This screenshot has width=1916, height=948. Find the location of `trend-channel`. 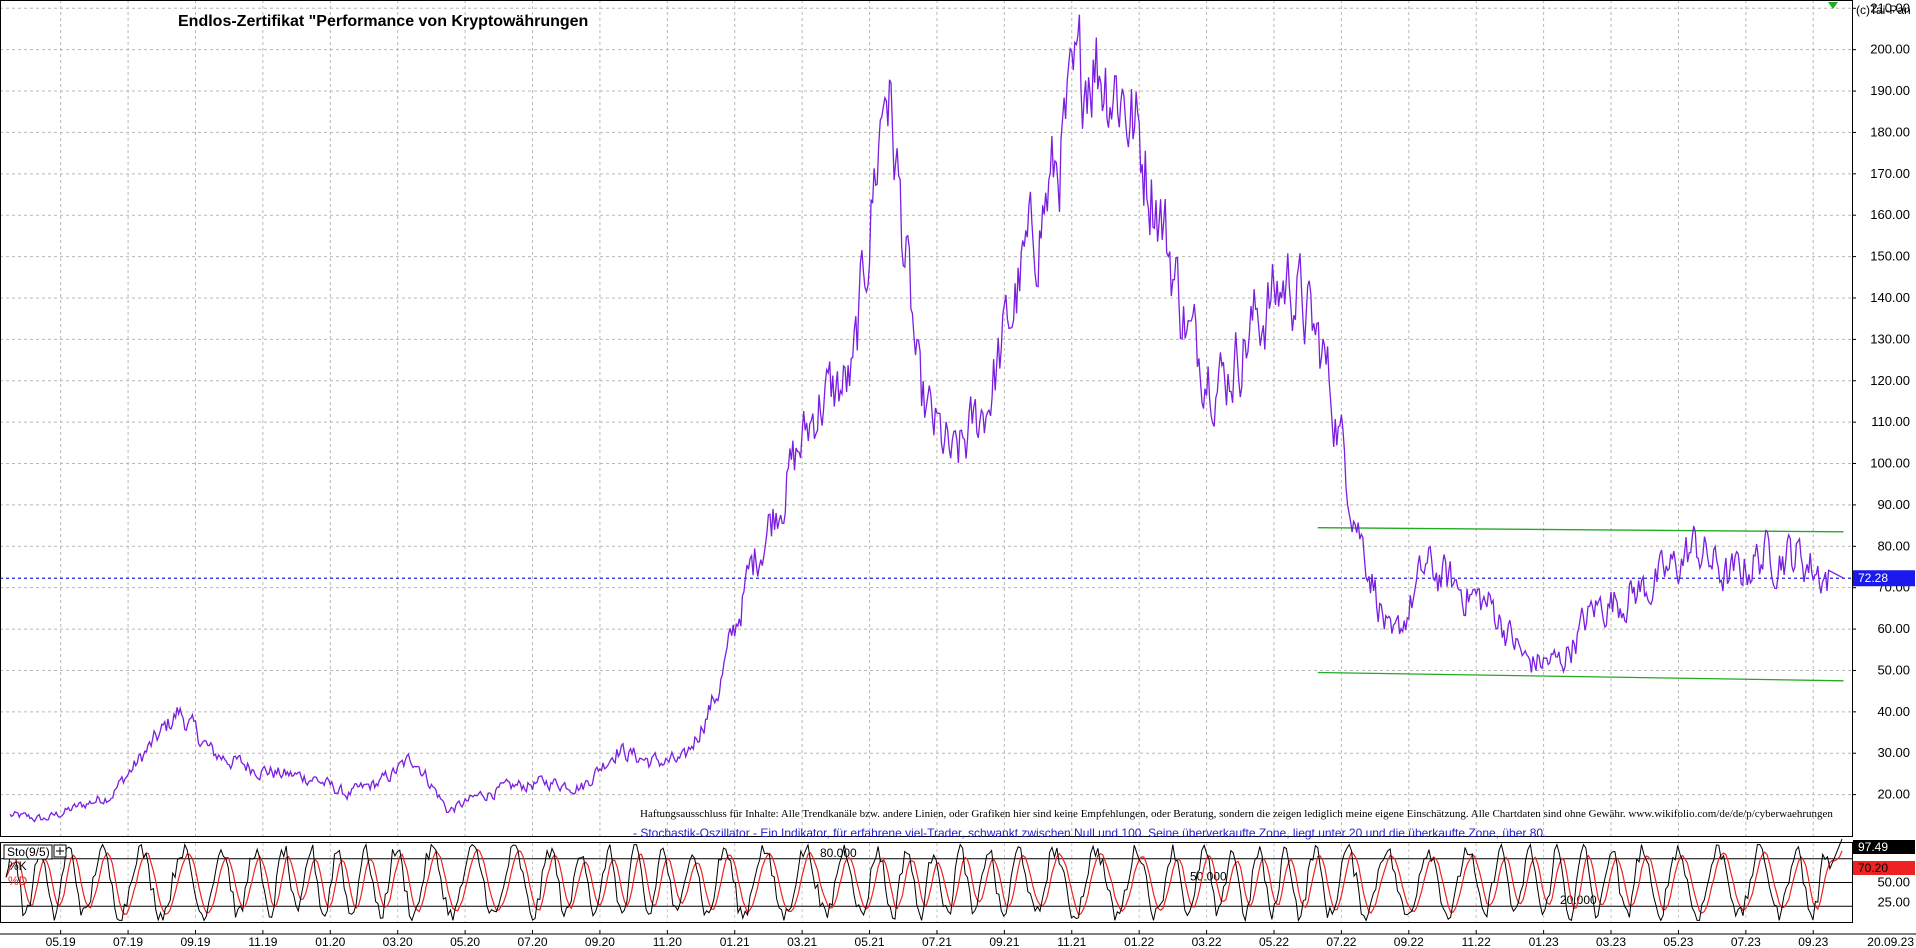

trend-channel is located at coordinates (1580, 604).